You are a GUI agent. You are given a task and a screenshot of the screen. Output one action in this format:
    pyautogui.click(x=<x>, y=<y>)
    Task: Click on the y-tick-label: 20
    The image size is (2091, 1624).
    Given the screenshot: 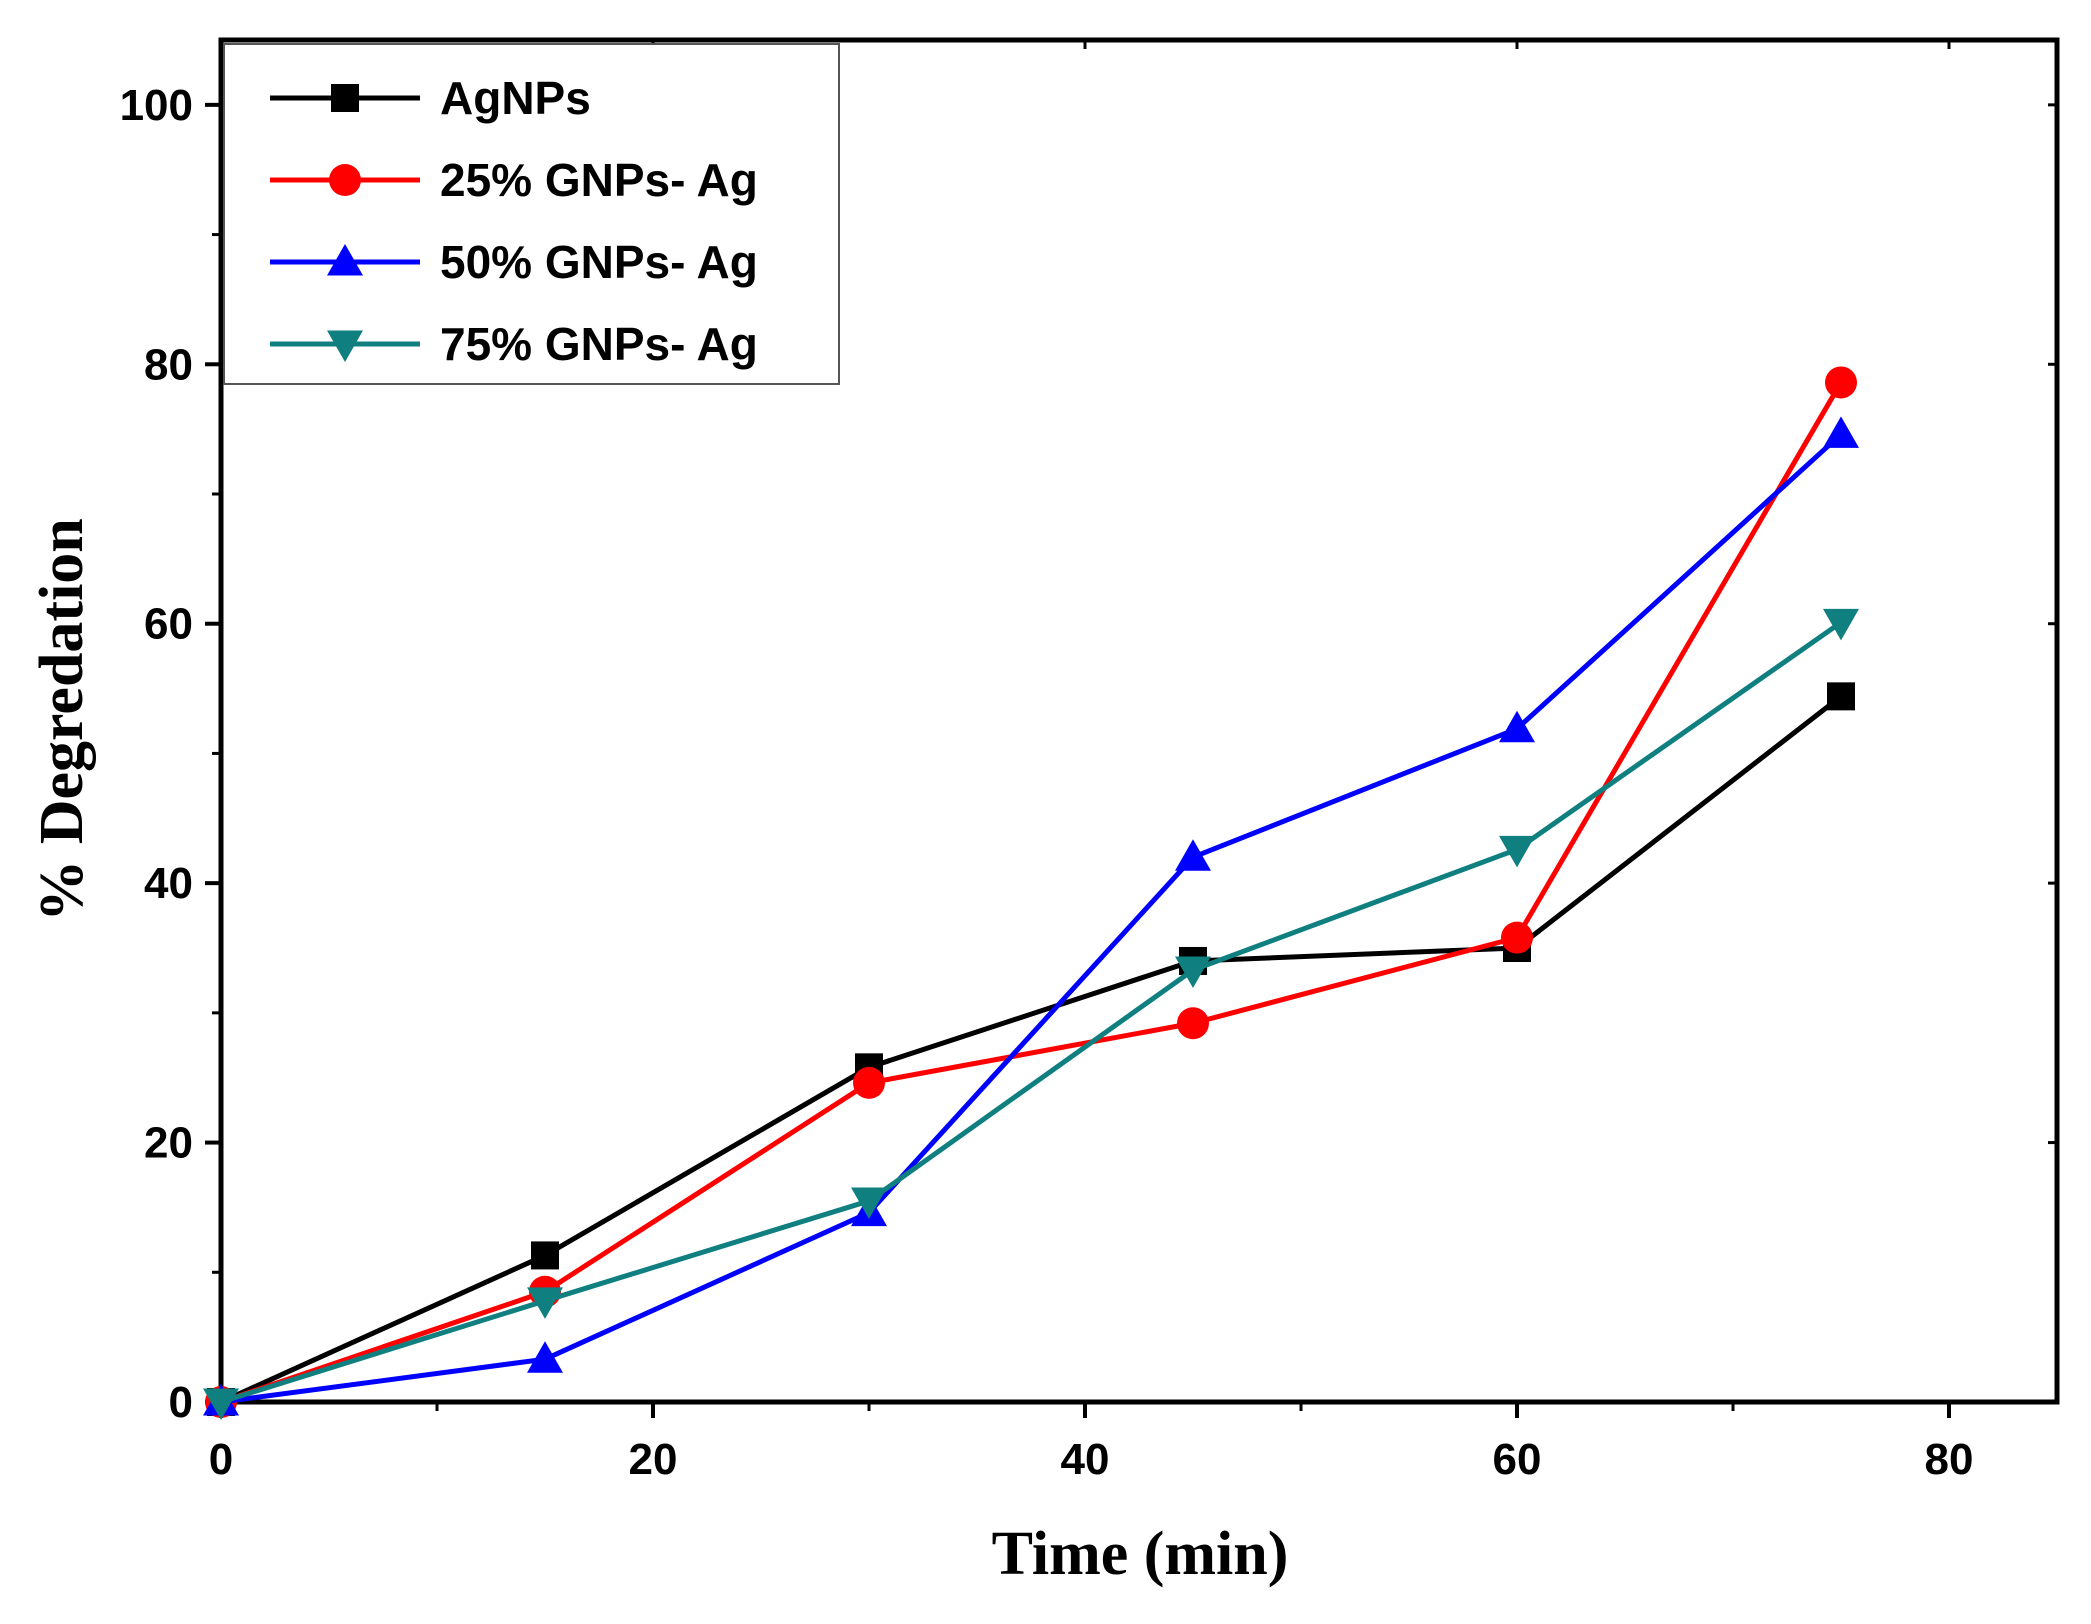 What is the action you would take?
    pyautogui.click(x=168, y=1143)
    